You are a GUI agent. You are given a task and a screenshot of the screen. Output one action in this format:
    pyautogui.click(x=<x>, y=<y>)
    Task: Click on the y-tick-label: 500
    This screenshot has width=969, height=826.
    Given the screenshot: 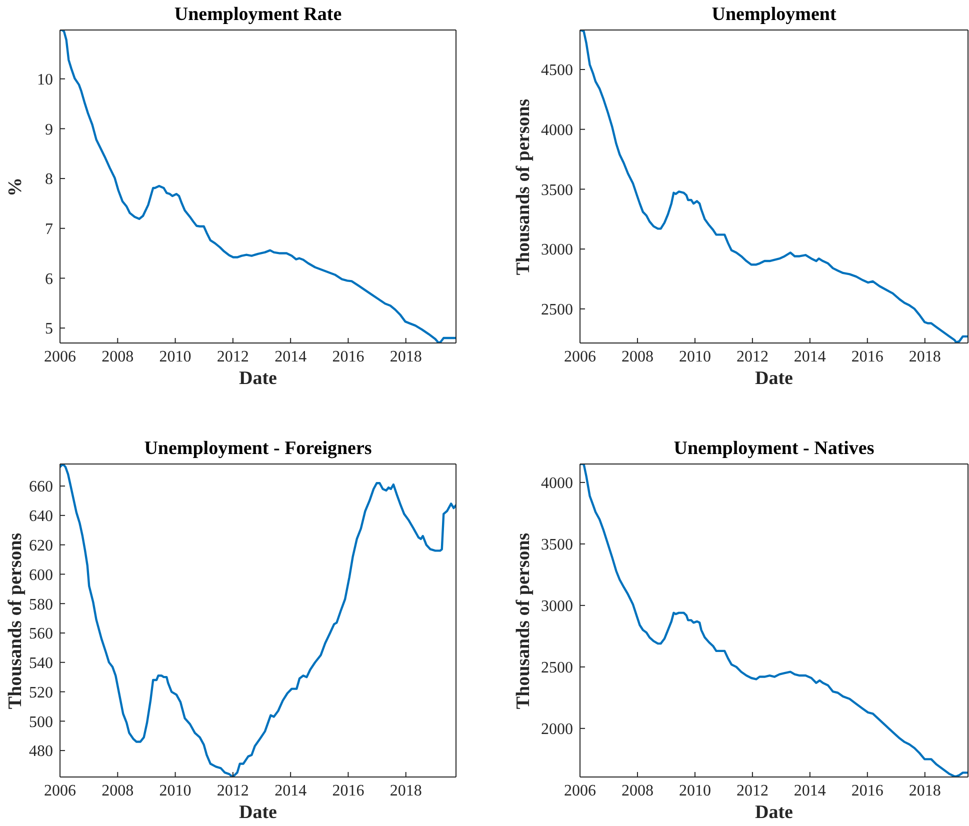 What is the action you would take?
    pyautogui.click(x=41, y=722)
    